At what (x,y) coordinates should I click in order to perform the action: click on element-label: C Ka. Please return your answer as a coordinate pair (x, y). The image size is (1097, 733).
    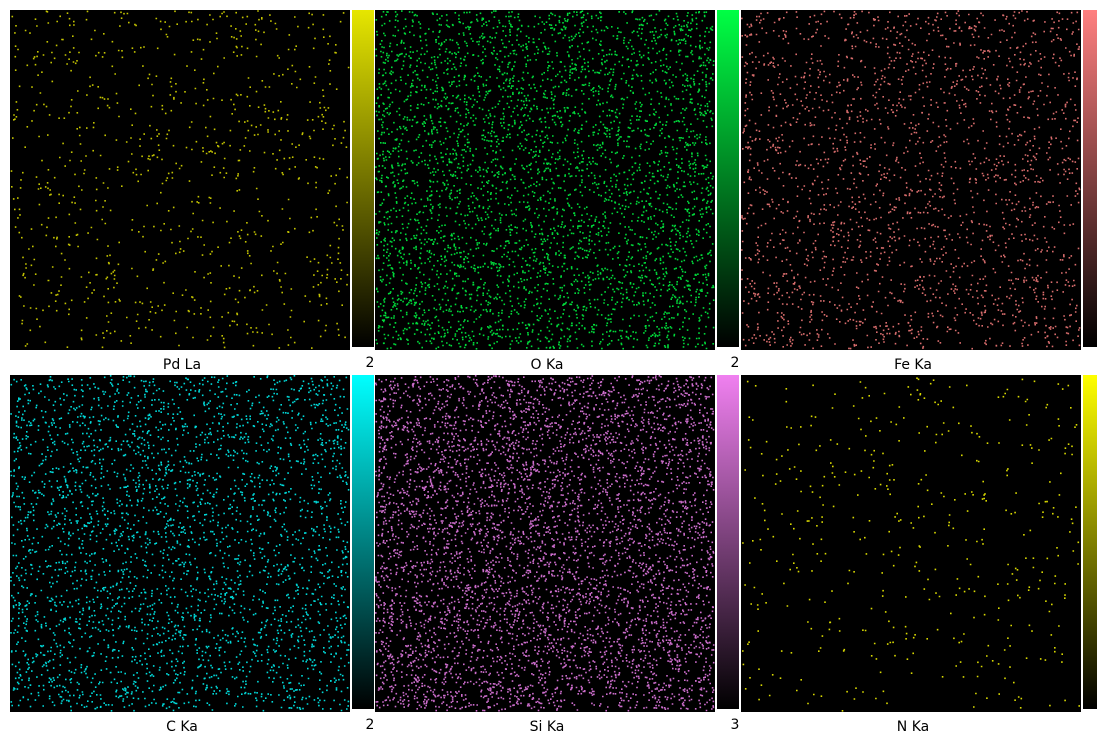
    Looking at the image, I should click on (182, 726).